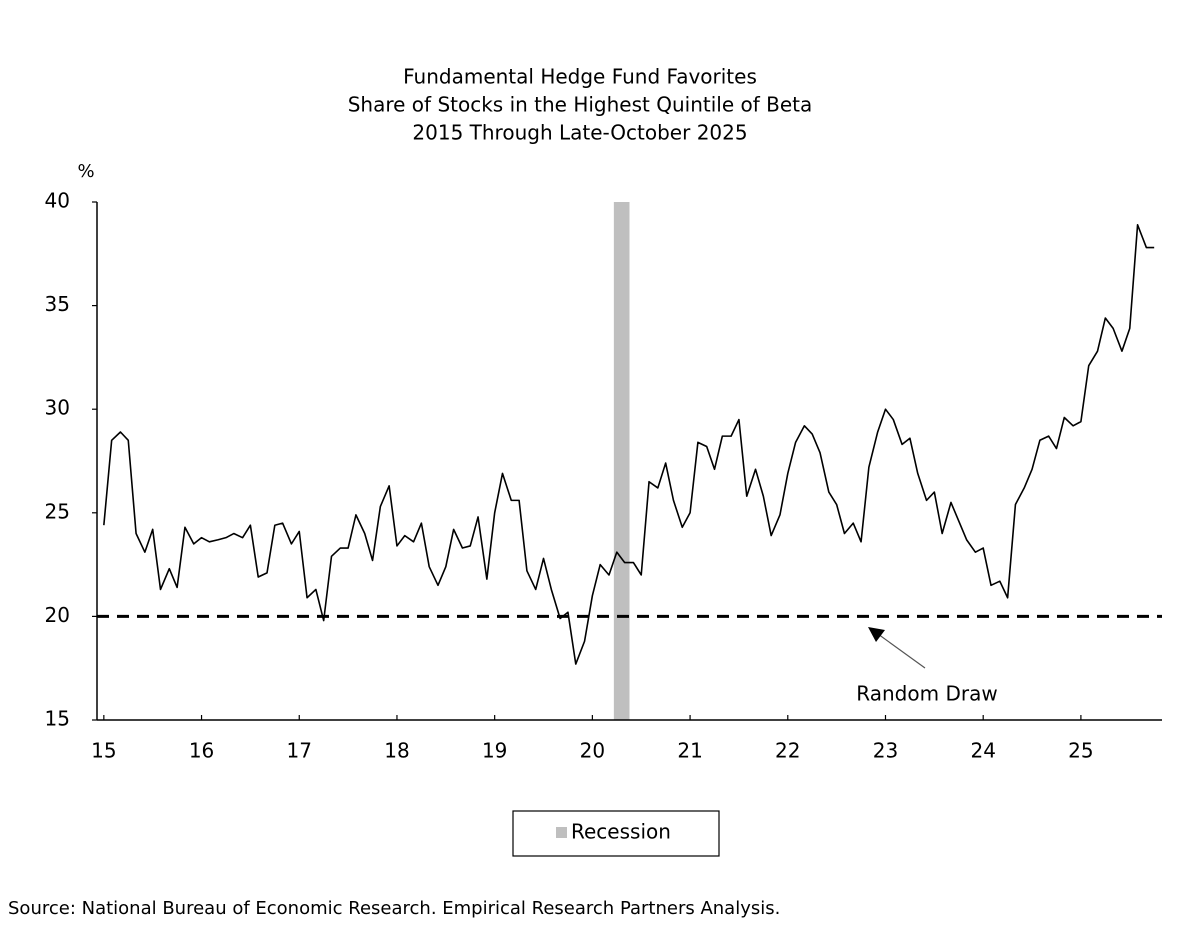 The width and height of the screenshot is (1200, 926). I want to click on annotation-arrowhead, so click(876, 634).